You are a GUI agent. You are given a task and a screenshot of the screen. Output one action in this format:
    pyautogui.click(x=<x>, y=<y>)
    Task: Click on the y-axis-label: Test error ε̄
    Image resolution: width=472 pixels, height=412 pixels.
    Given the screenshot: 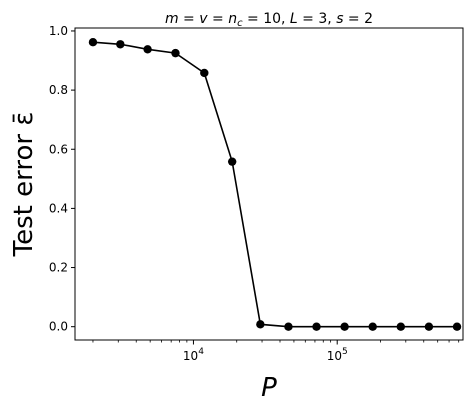 What is the action you would take?
    pyautogui.click(x=24, y=185)
    